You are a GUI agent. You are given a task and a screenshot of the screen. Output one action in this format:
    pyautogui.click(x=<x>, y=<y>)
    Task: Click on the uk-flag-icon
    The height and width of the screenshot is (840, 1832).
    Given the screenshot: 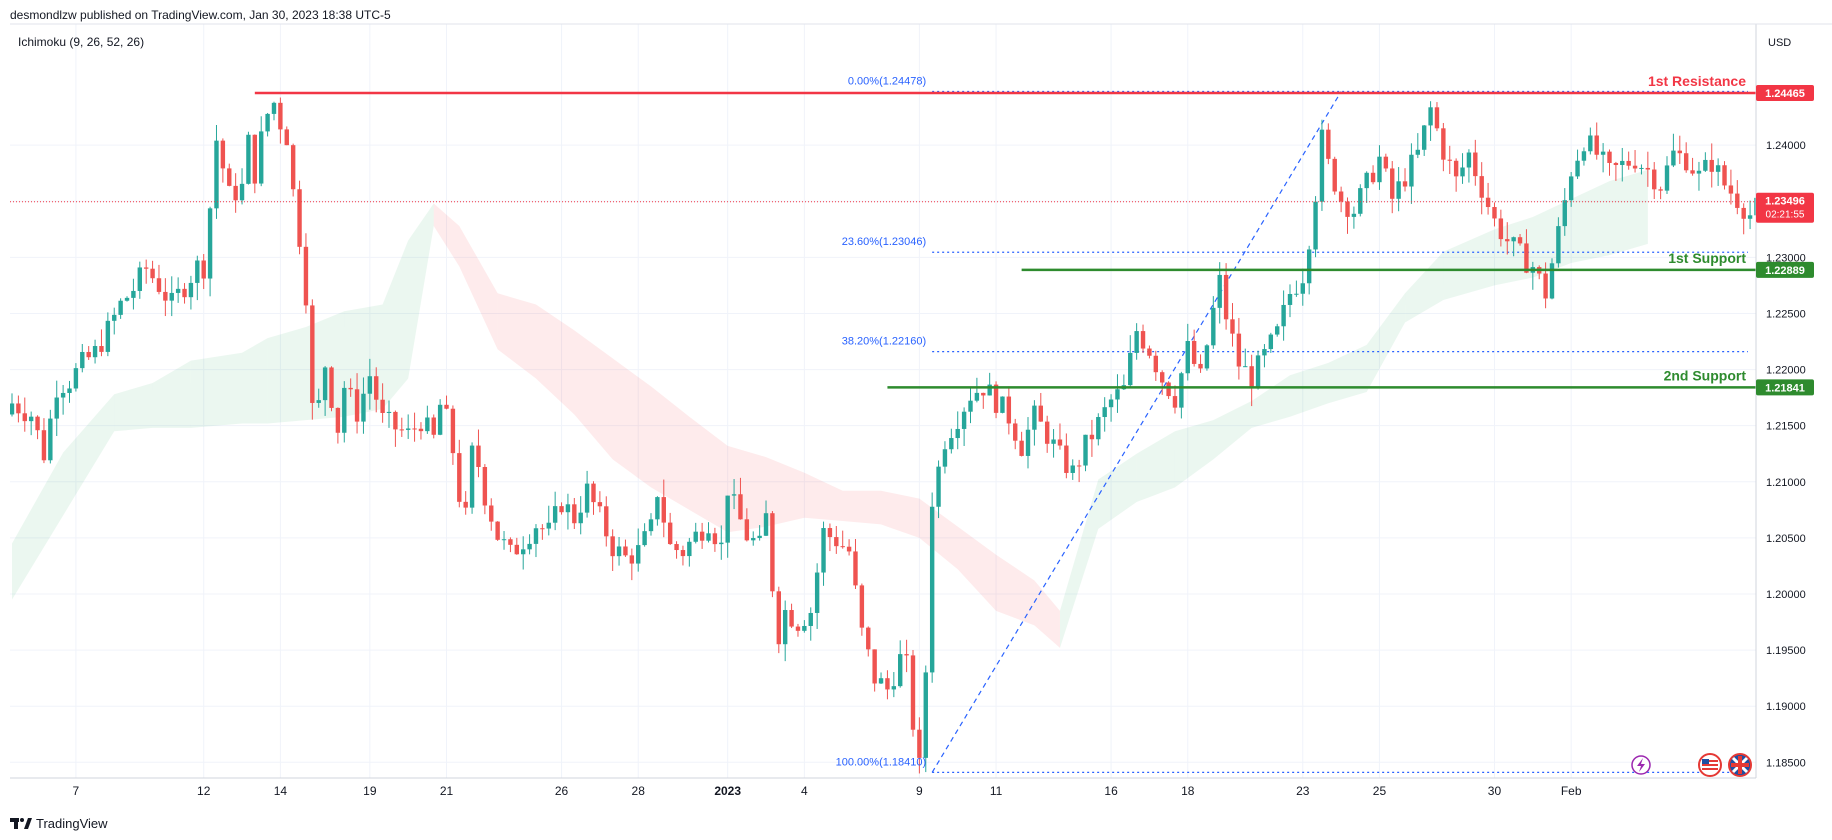 What is the action you would take?
    pyautogui.click(x=1740, y=765)
    